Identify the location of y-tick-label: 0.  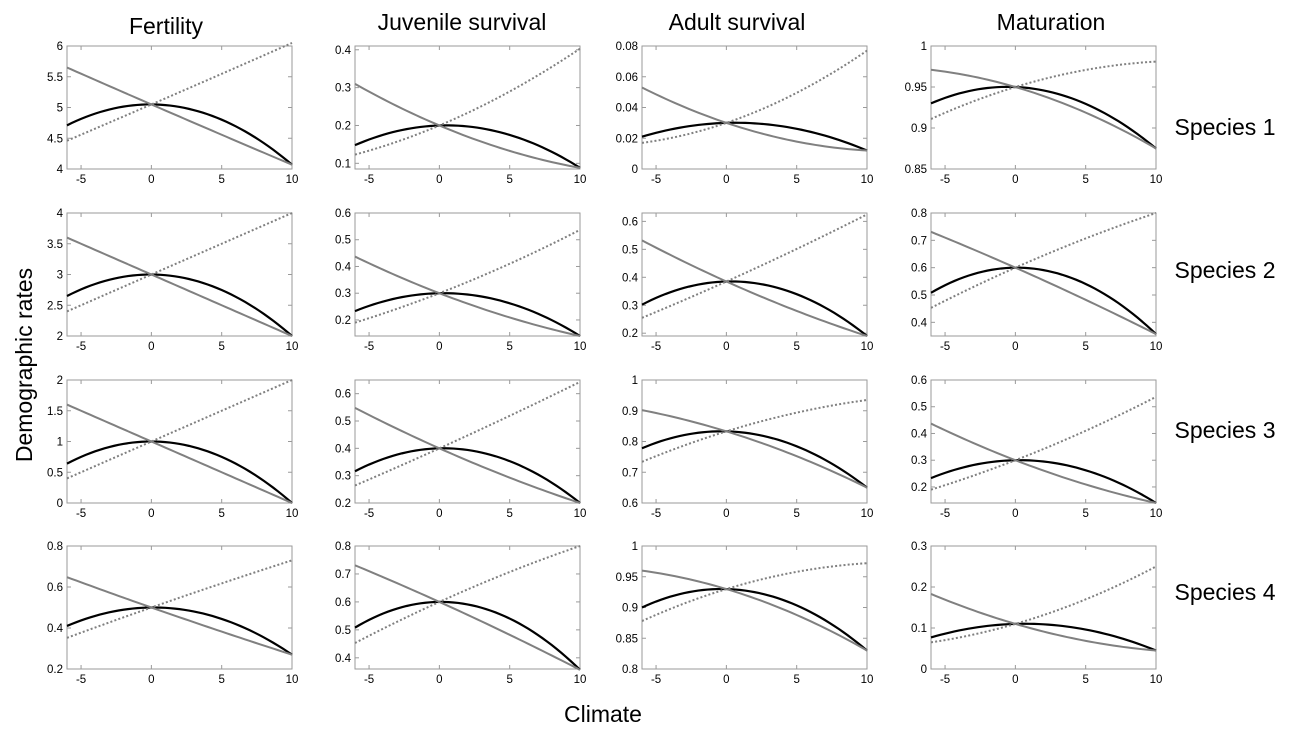
(924, 670).